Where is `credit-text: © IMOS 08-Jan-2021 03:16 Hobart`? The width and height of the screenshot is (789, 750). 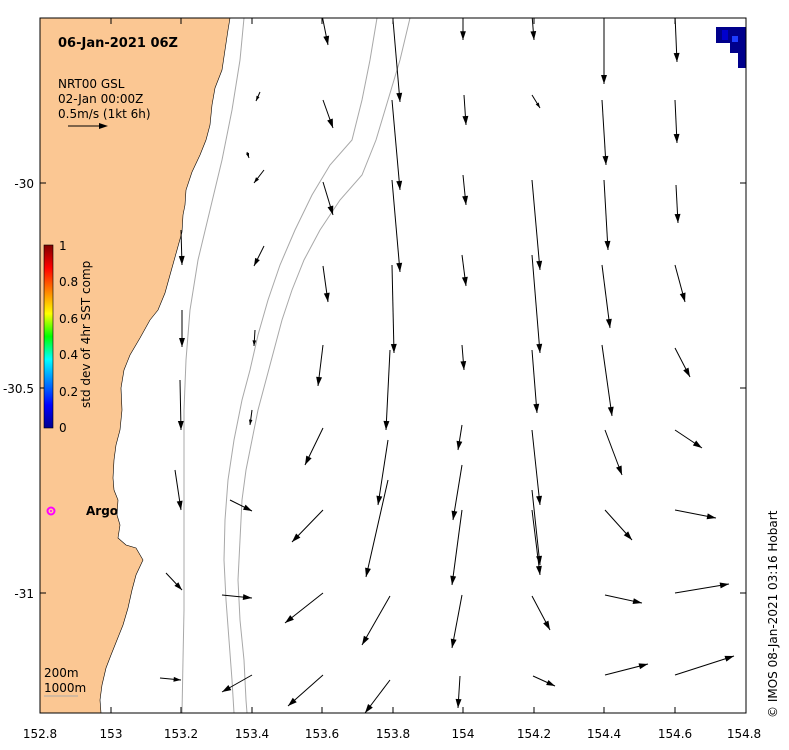
credit-text: © IMOS 08-Jan-2021 03:16 Hobart is located at coordinates (773, 614).